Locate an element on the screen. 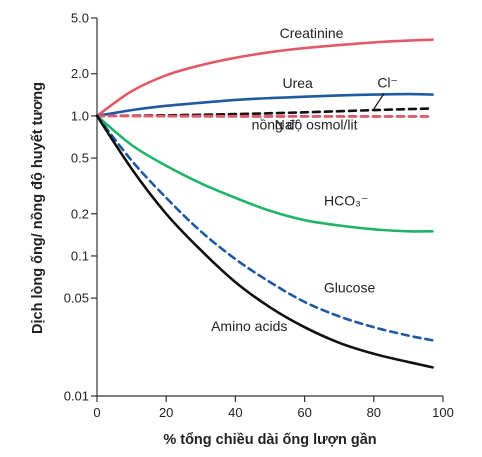 The width and height of the screenshot is (482, 457). x-tick-label: 20 is located at coordinates (166, 412).